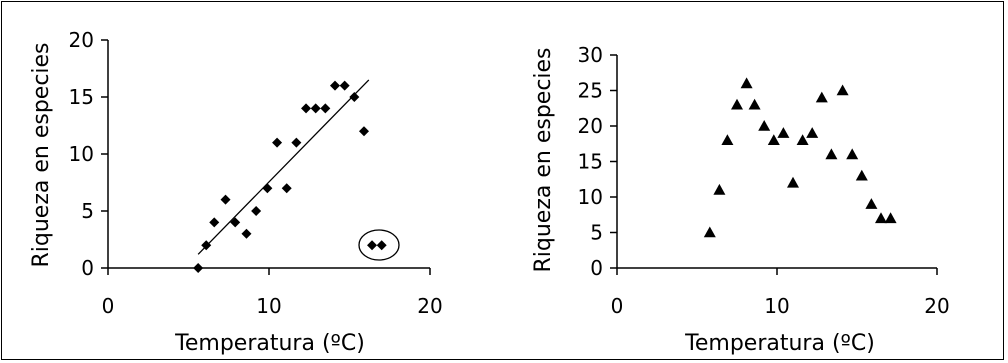 Image resolution: width=1008 pixels, height=363 pixels. I want to click on chart-2-y-tick-label: 25, so click(590, 91).